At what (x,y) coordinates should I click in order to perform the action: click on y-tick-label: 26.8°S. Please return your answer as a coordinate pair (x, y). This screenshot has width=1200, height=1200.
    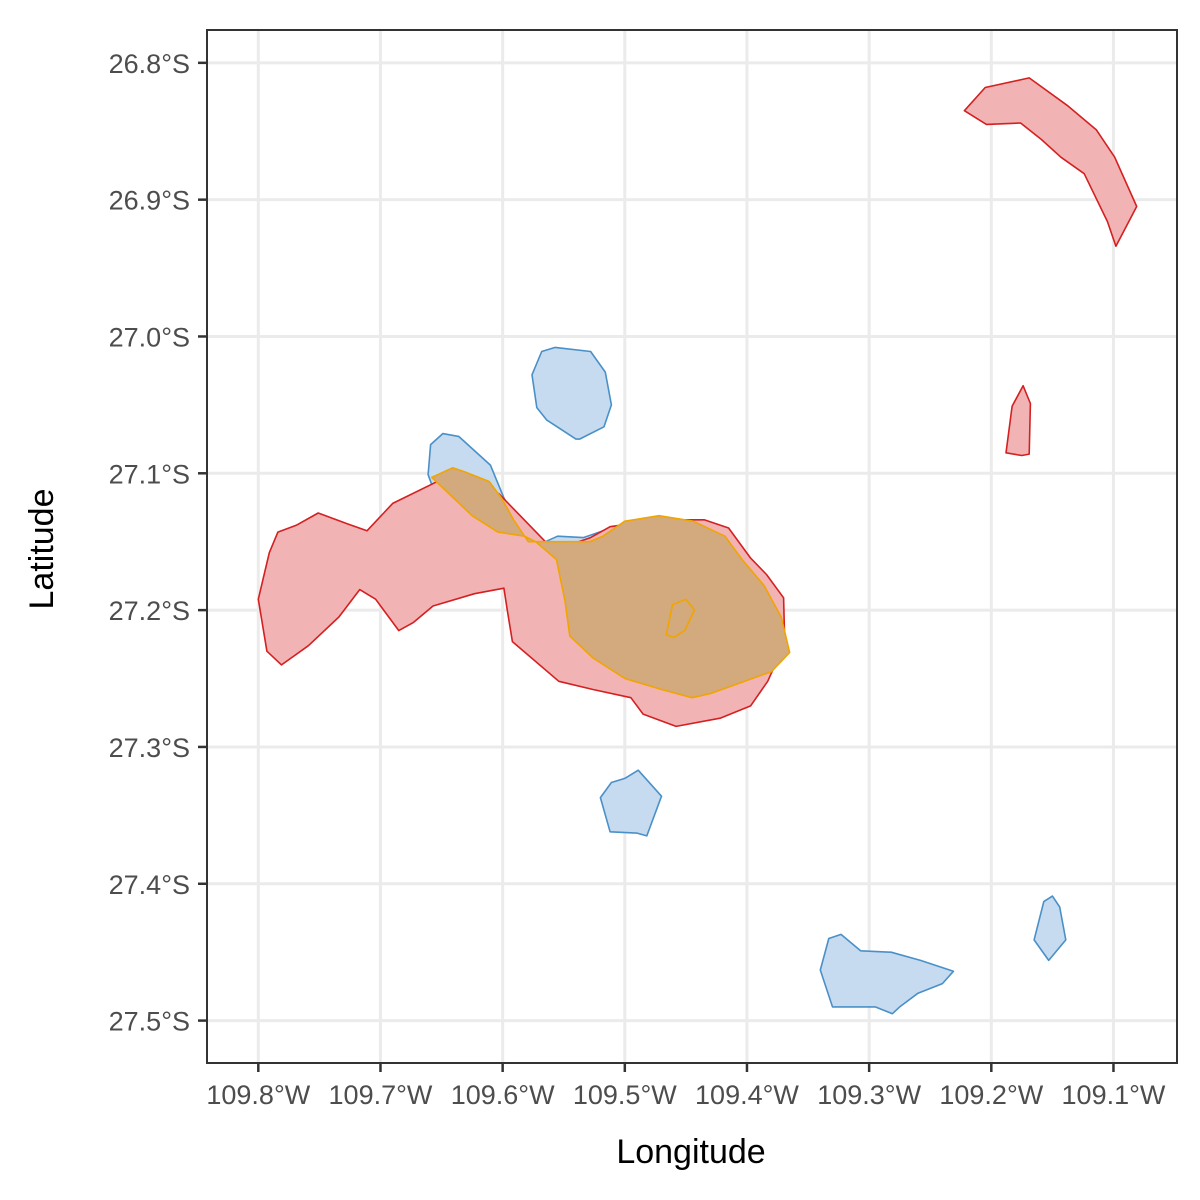
    Looking at the image, I should click on (149, 64).